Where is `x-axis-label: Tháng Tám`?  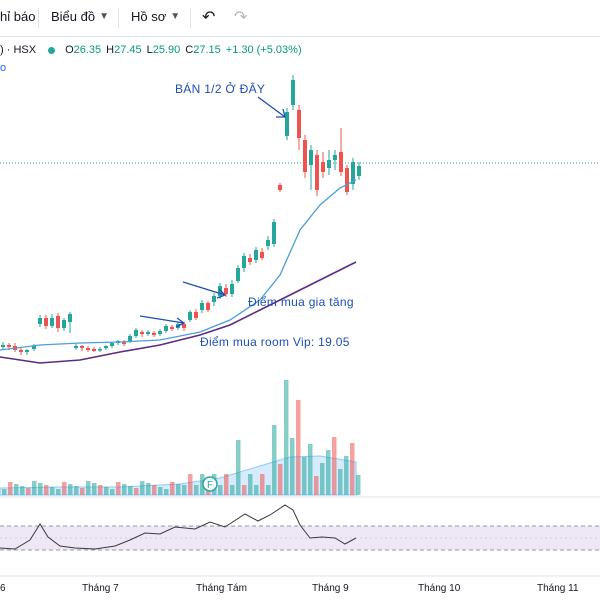 x-axis-label: Tháng Tám is located at coordinates (221, 588).